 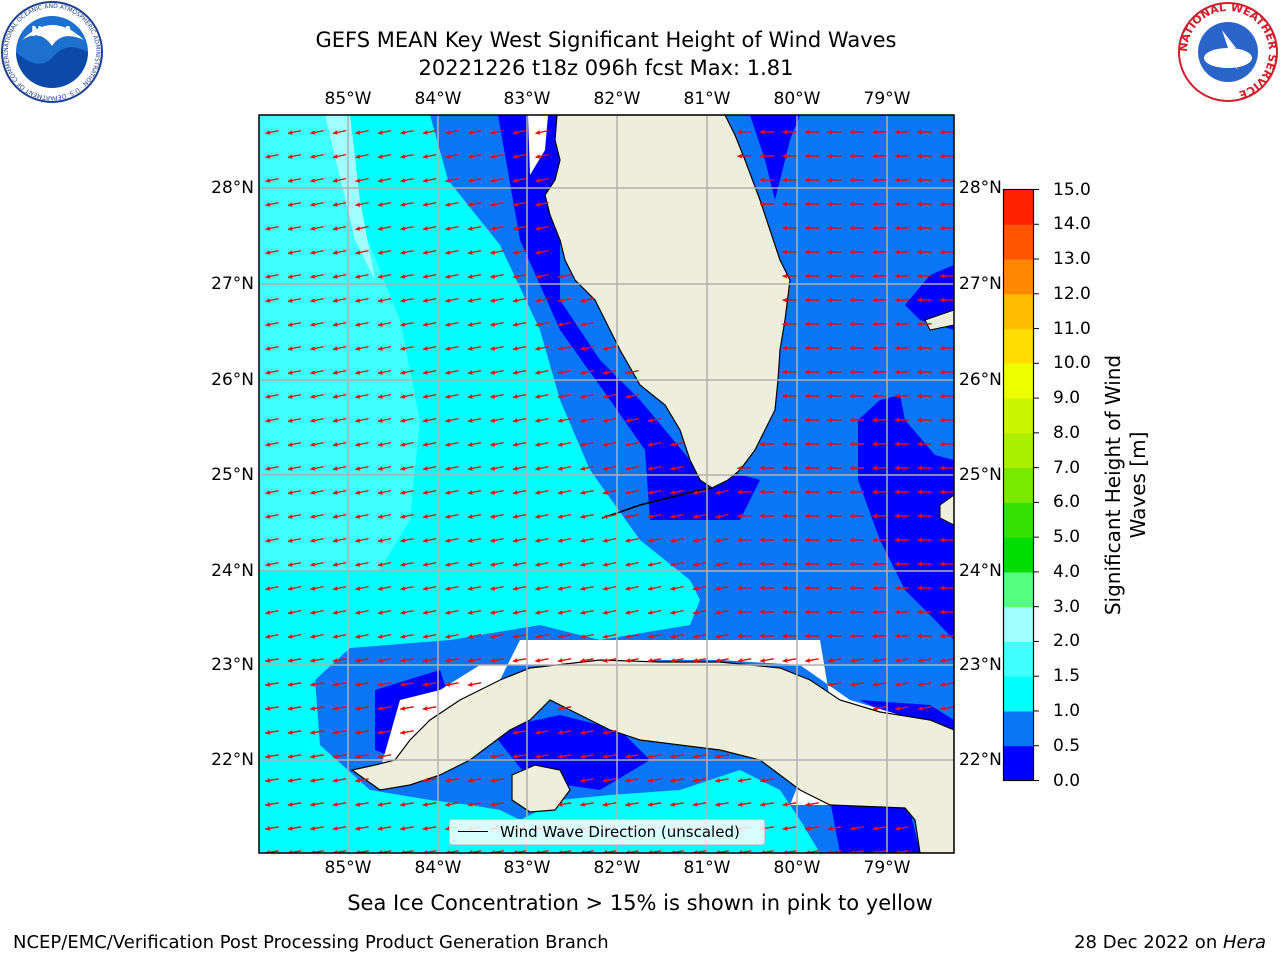 What do you see at coordinates (1244, 942) in the screenshot?
I see `footer-host: Hera` at bounding box center [1244, 942].